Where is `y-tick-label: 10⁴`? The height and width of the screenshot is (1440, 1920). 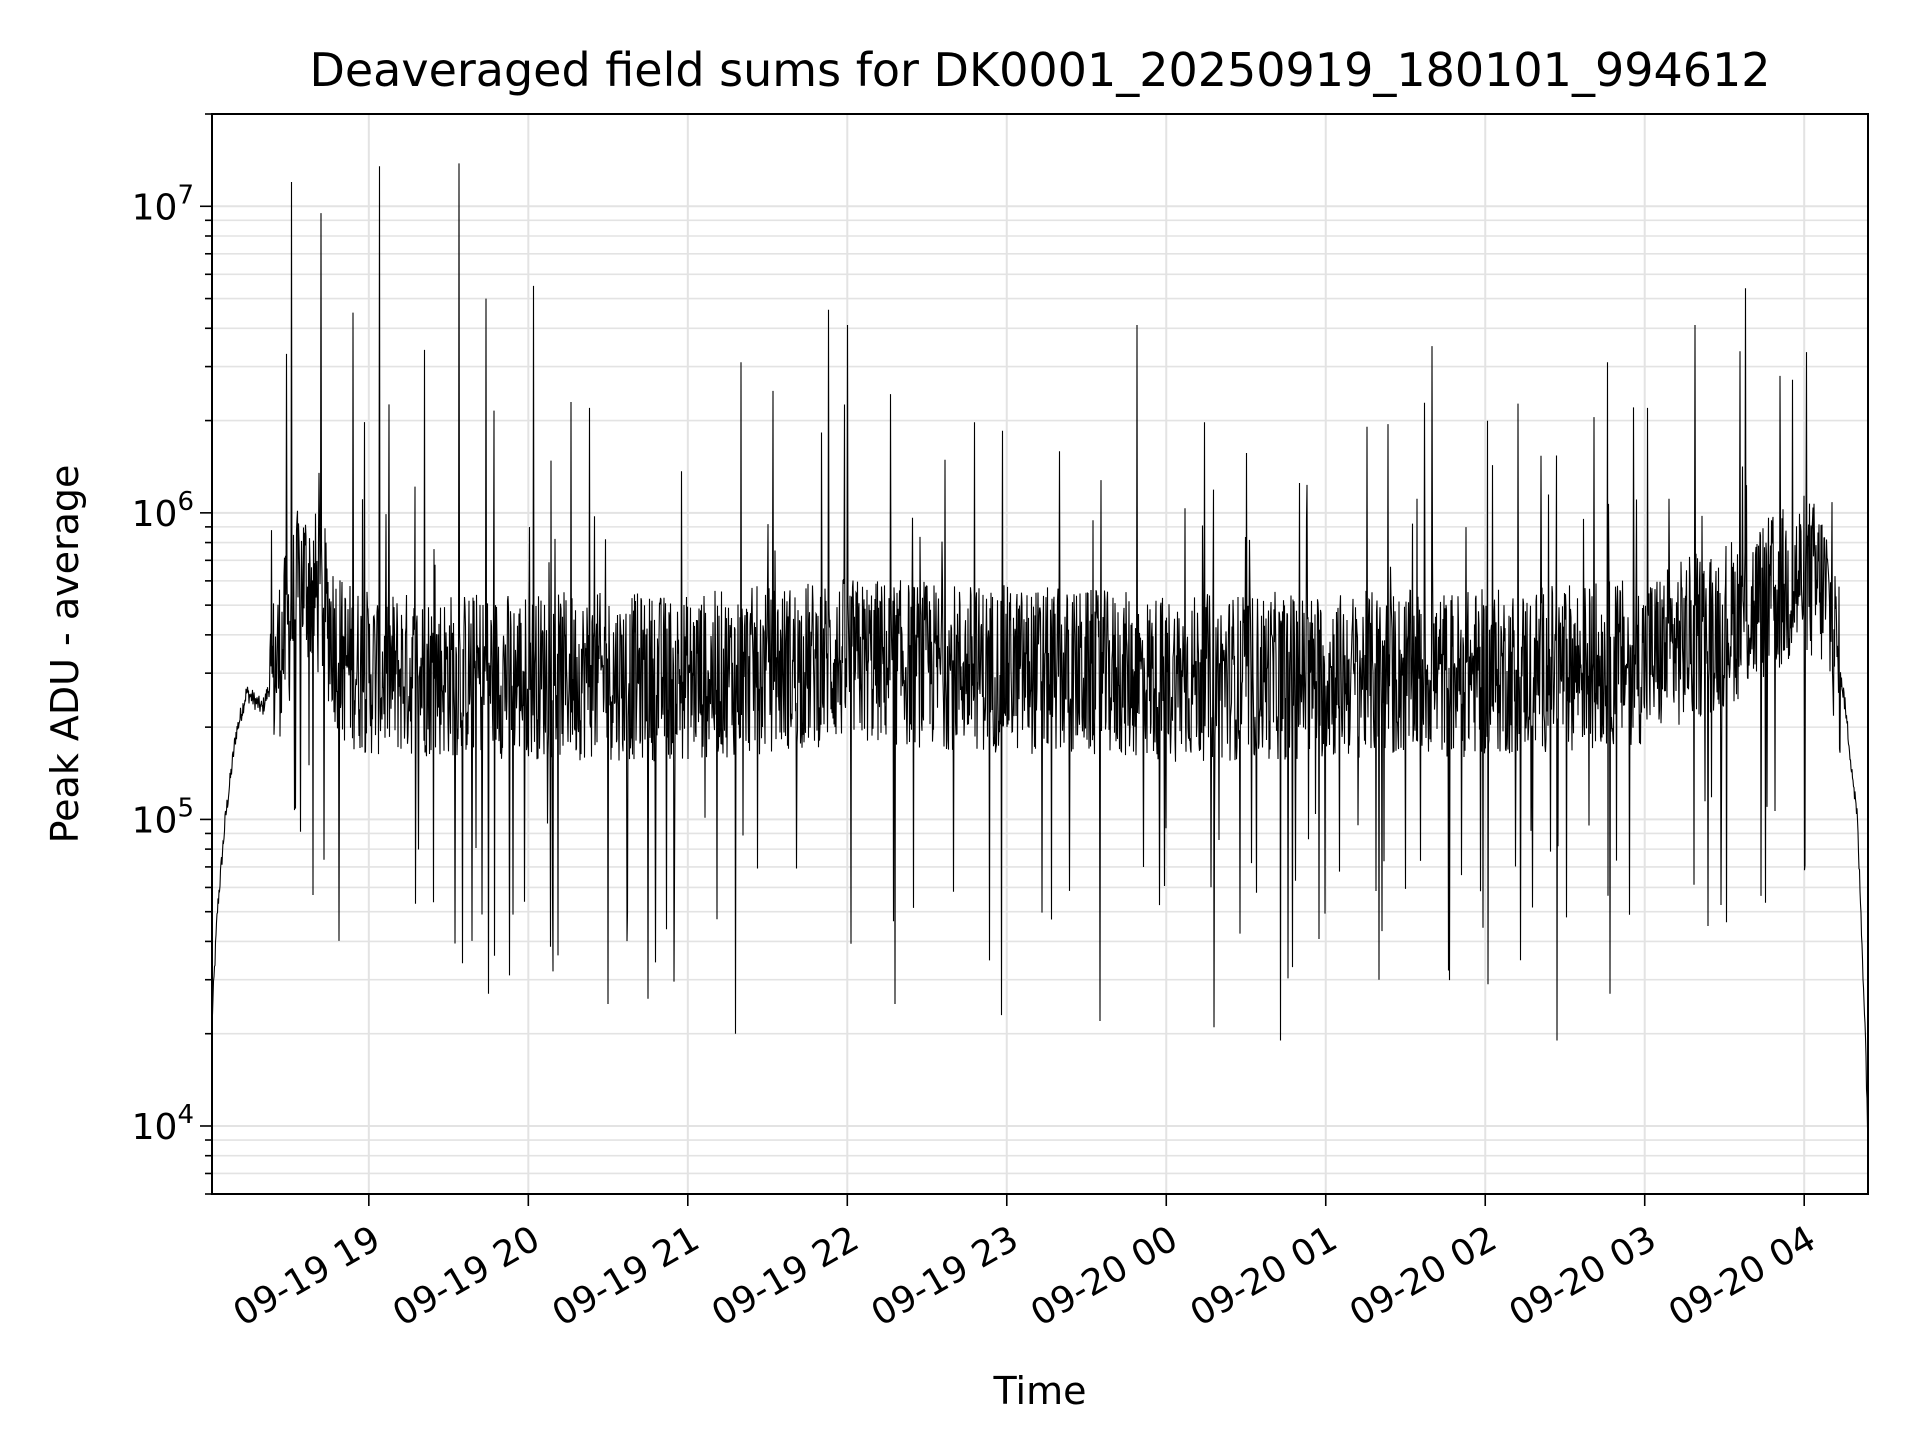
y-tick-label: 10⁴ is located at coordinates (163, 1124).